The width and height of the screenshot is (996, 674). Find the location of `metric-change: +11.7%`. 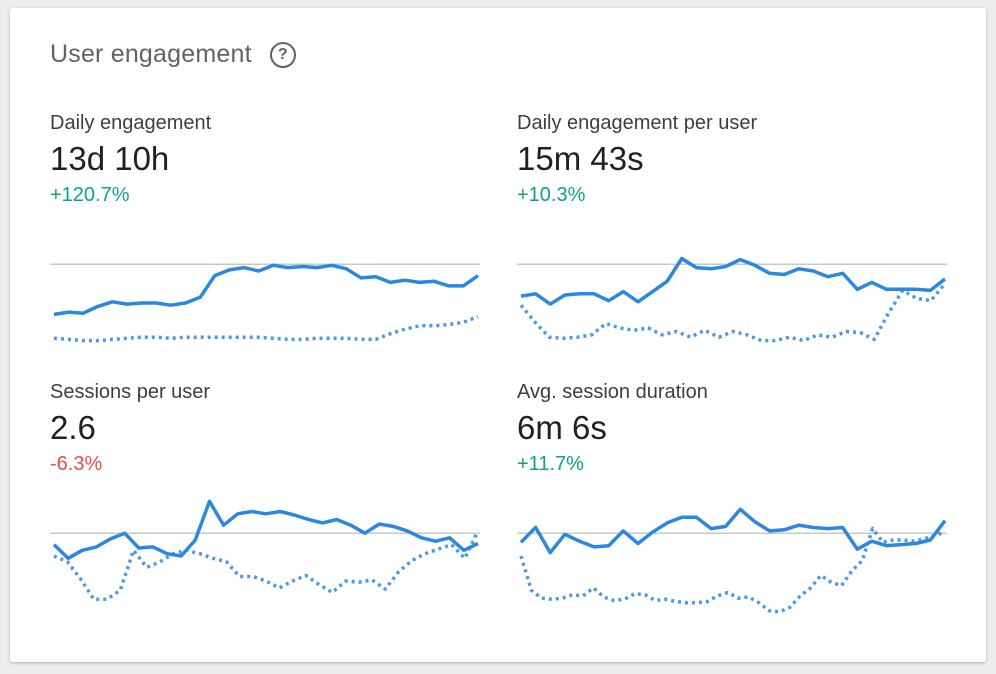

metric-change: +11.7% is located at coordinates (550, 464).